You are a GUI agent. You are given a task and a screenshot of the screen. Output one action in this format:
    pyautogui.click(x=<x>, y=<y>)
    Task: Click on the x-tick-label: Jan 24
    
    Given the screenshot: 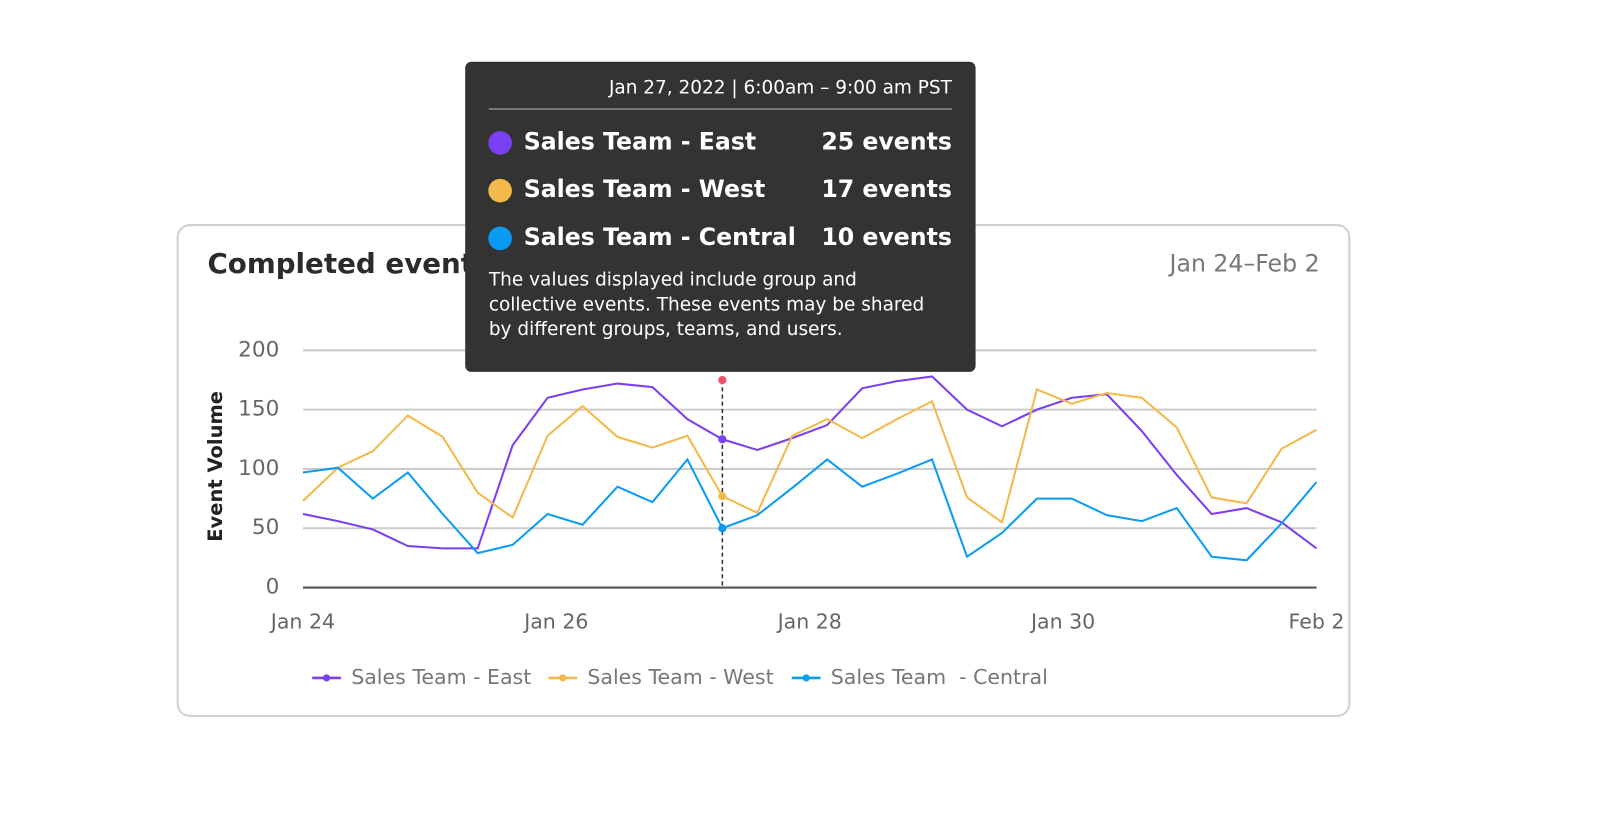 What is the action you would take?
    pyautogui.click(x=302, y=621)
    